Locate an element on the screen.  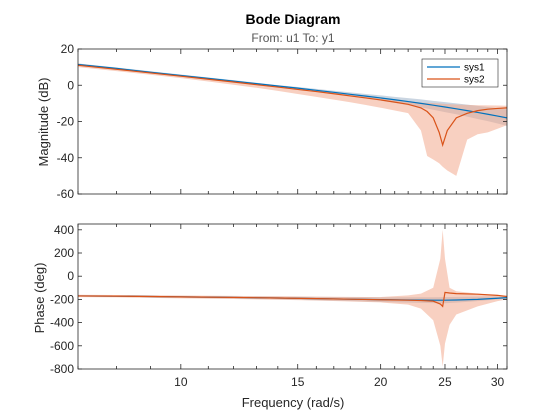
phase-y-tick-label: -800 is located at coordinates (62, 369).